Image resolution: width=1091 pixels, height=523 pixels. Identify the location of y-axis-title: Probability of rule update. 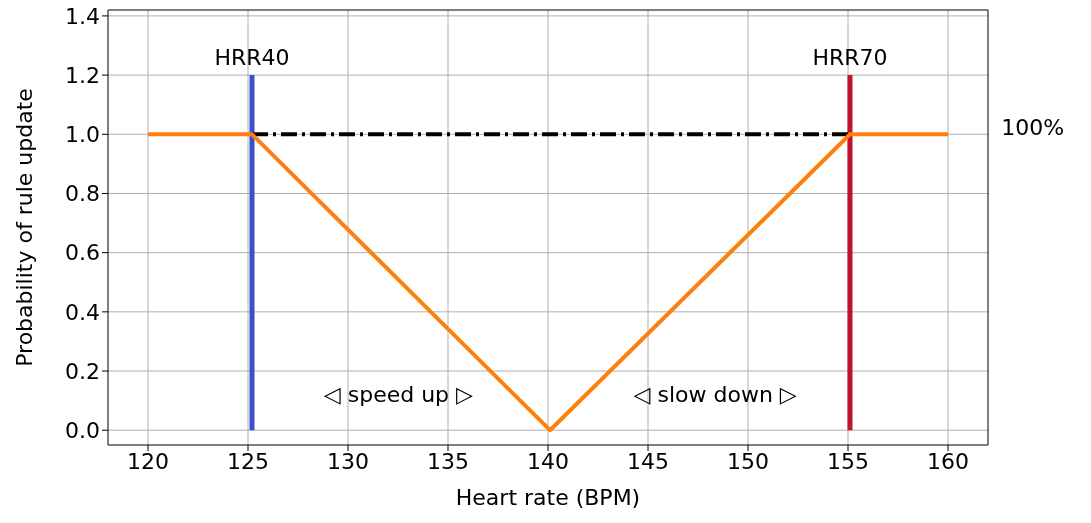
(24, 227).